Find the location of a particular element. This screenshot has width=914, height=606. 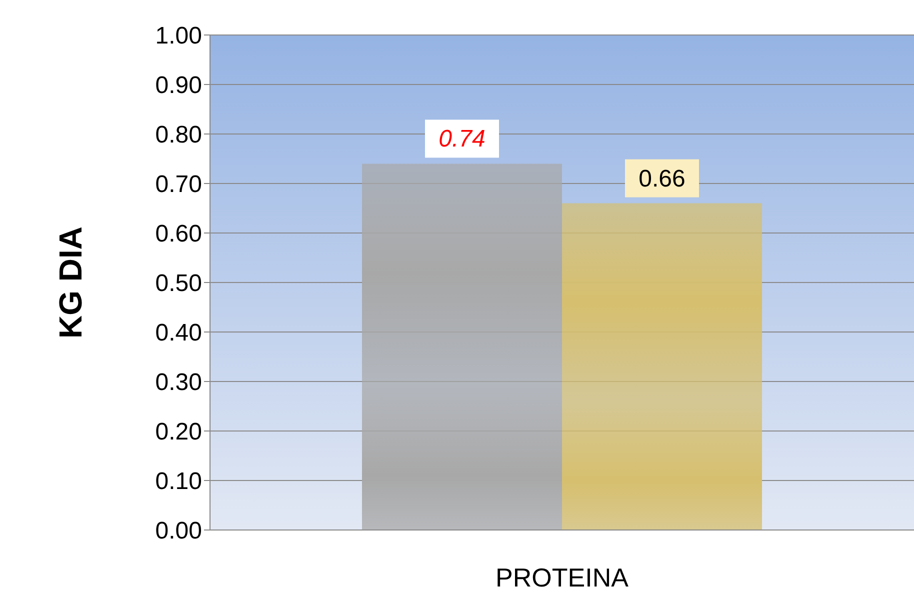

data-label: 0.66 is located at coordinates (662, 178).